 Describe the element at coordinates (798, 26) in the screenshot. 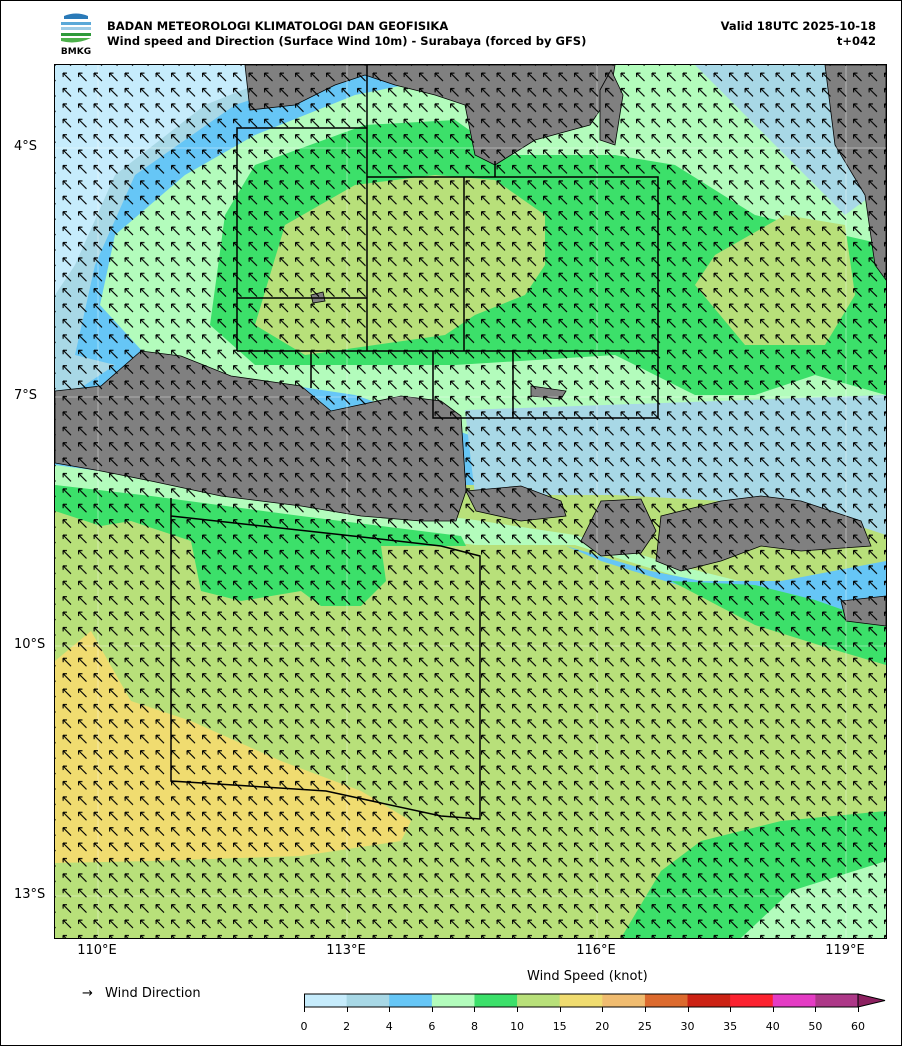

I see `valid-time-label: Valid 18UTC 2025-10-18` at that location.